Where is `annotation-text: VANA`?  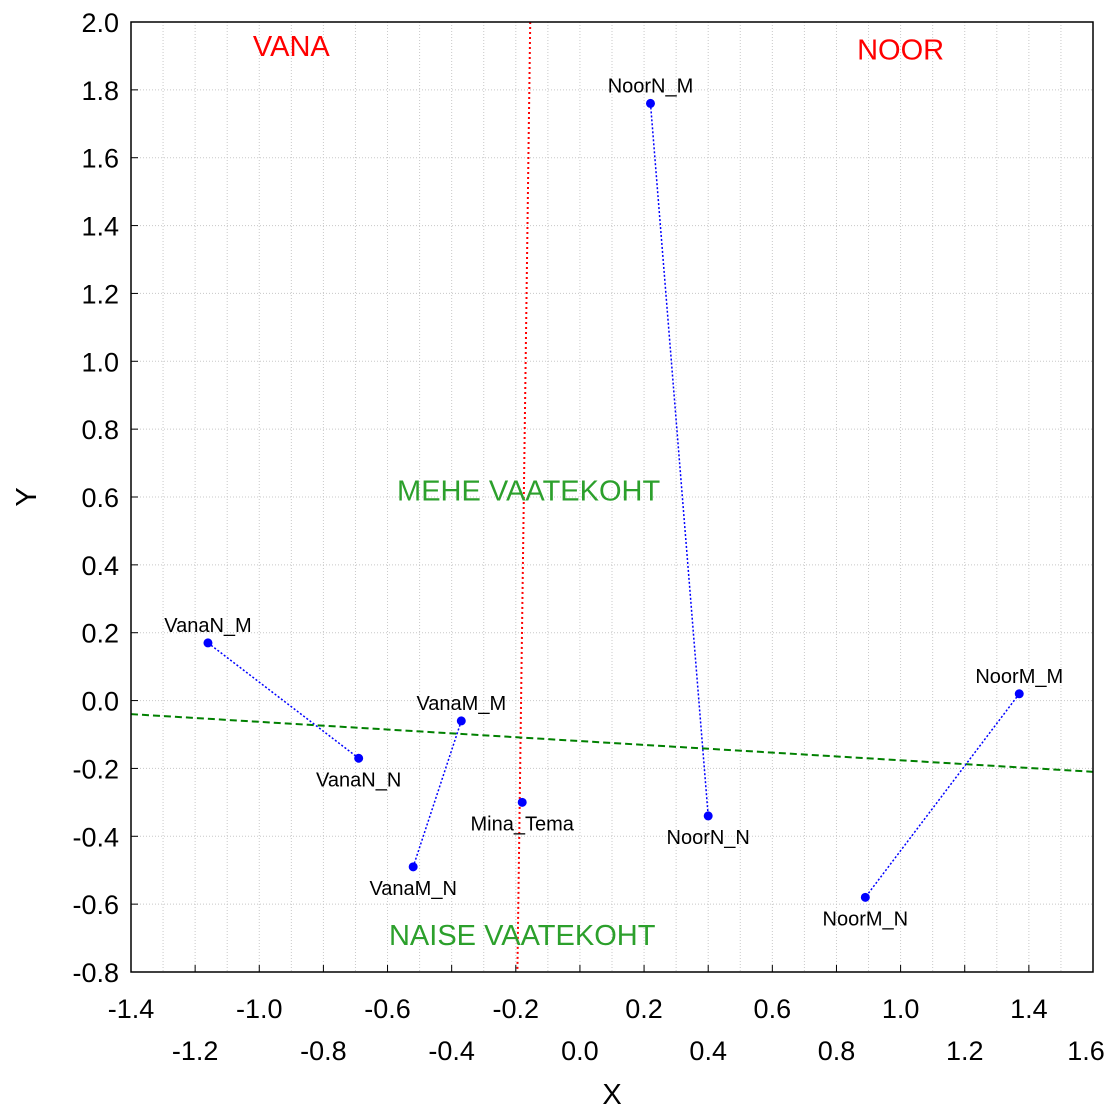 annotation-text: VANA is located at coordinates (291, 47).